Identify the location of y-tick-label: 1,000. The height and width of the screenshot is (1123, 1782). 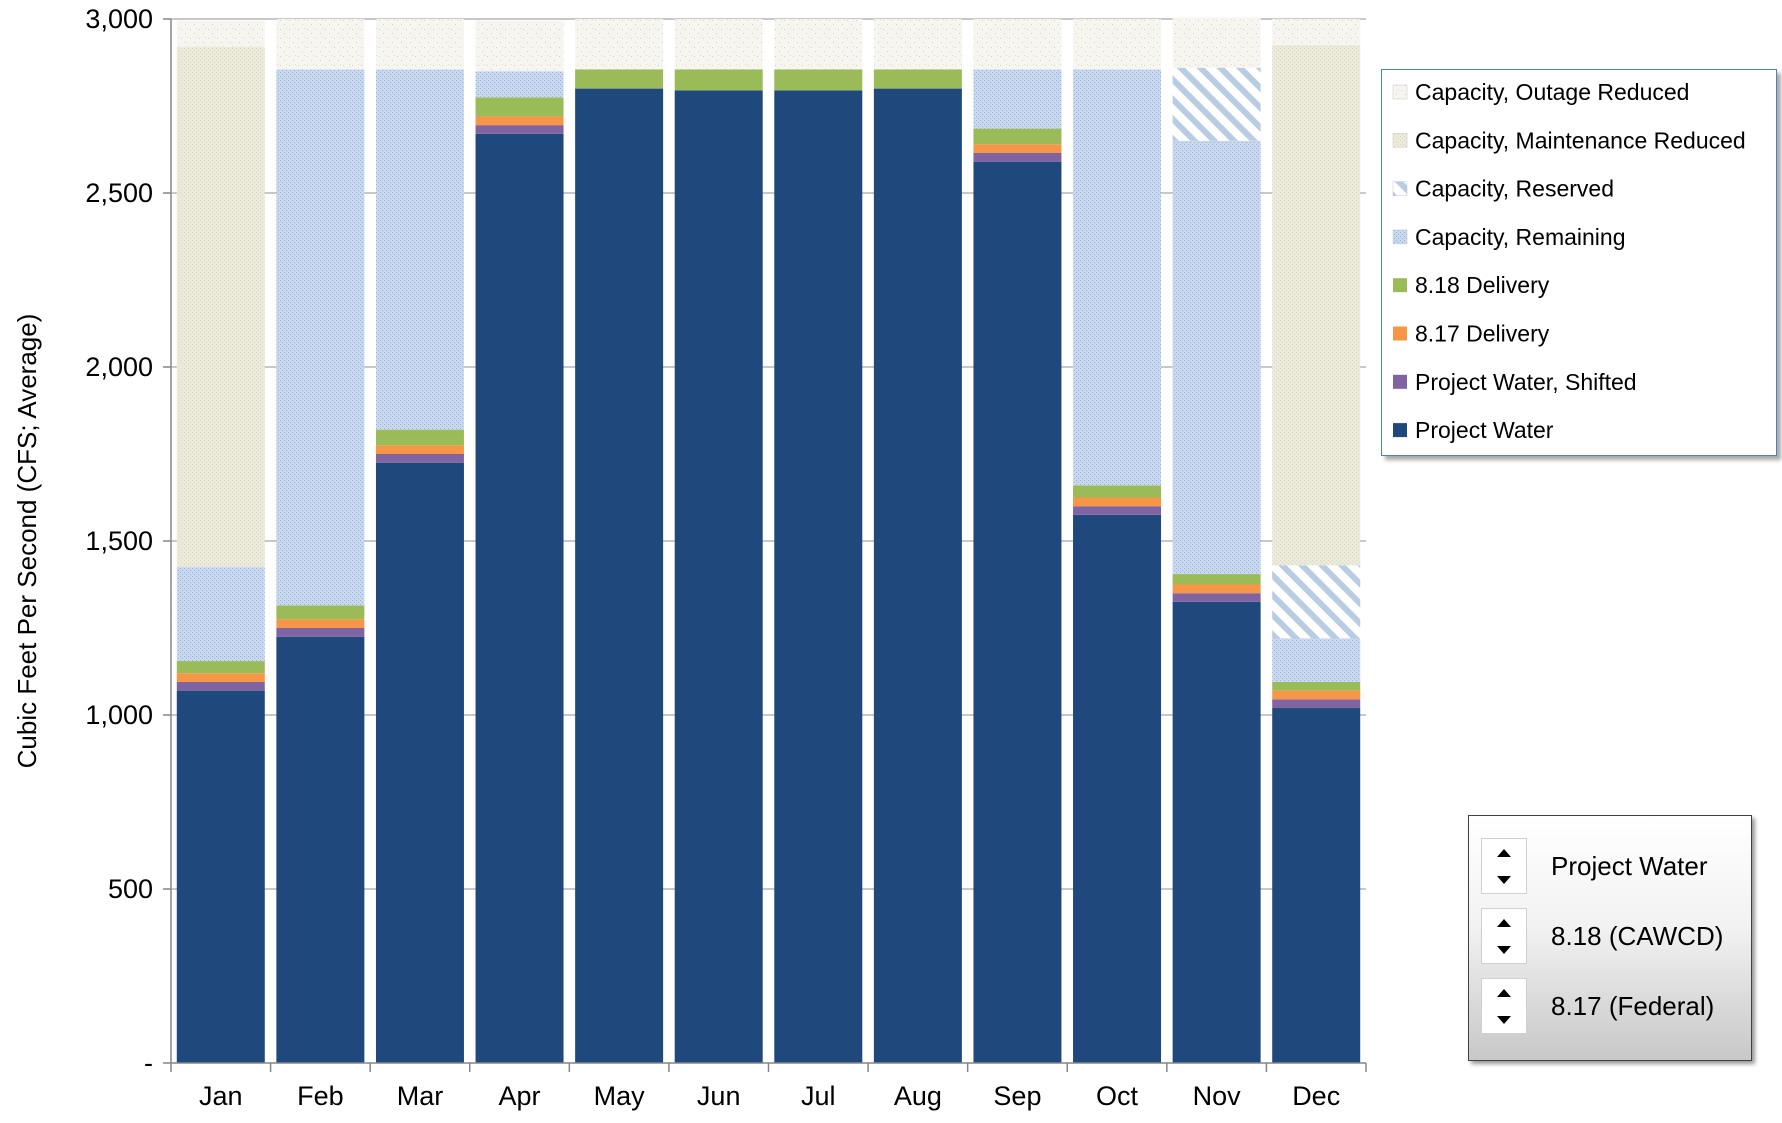
(119, 715).